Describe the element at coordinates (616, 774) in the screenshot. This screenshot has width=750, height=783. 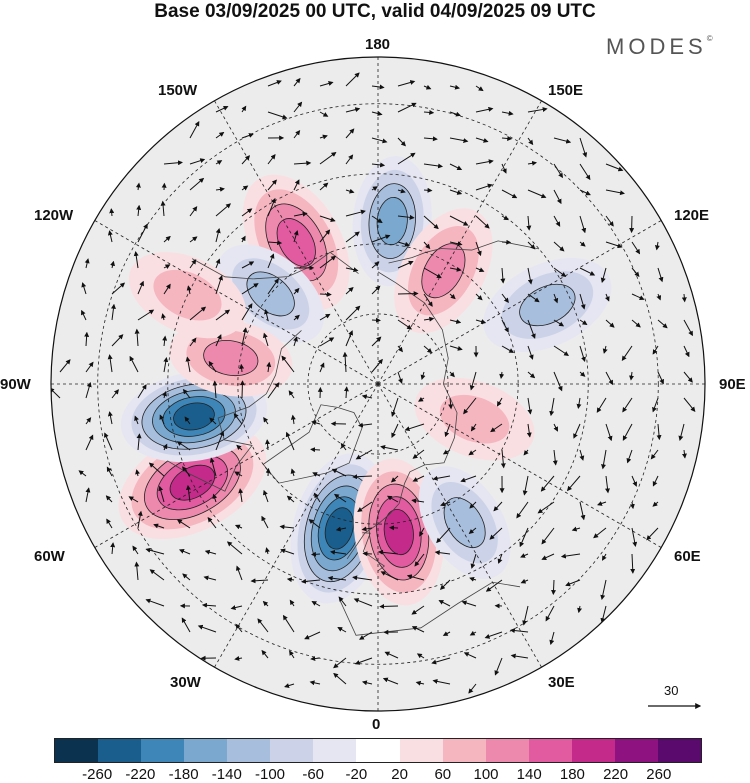
I see `colorbar-tick-label: 220` at that location.